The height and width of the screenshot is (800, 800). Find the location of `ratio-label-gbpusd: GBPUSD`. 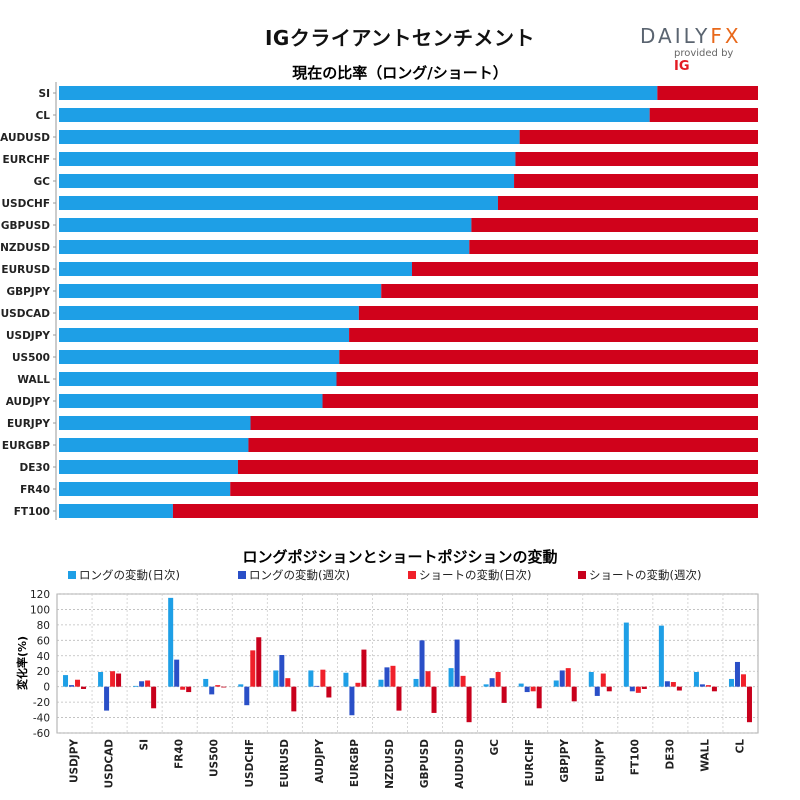

ratio-label-gbpusd: GBPUSD is located at coordinates (25, 226).